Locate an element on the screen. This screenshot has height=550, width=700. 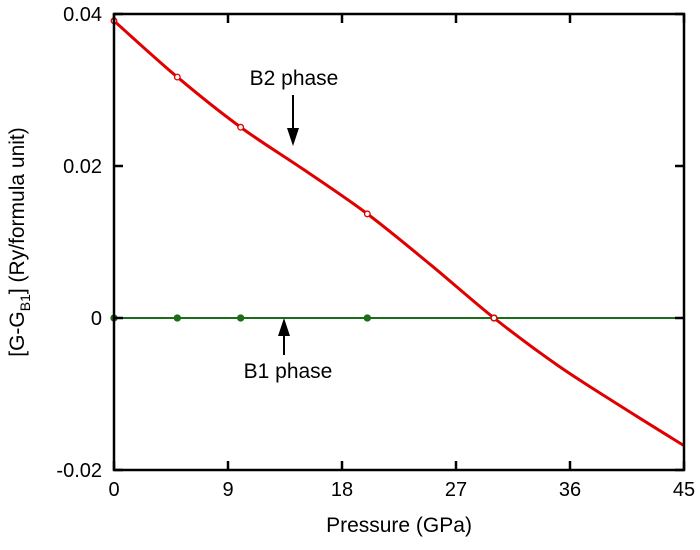
x-tick-label: 9 is located at coordinates (227, 490).